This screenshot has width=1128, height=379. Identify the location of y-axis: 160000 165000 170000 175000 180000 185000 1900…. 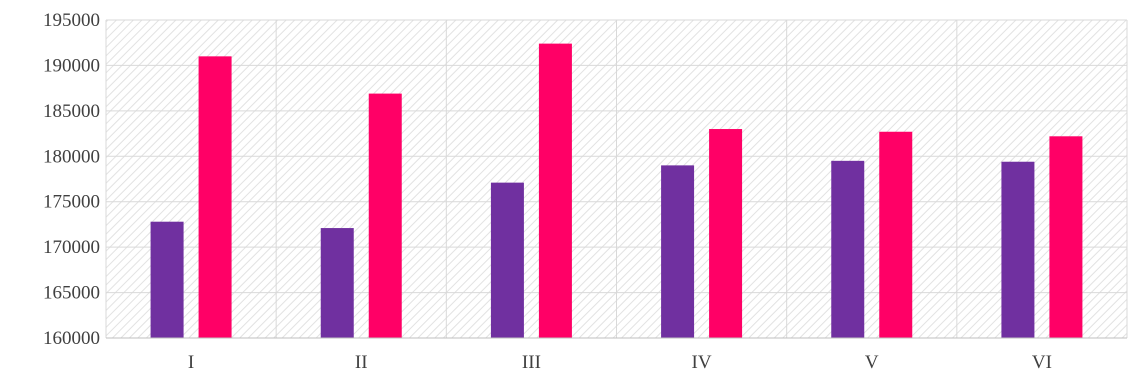
(71, 179).